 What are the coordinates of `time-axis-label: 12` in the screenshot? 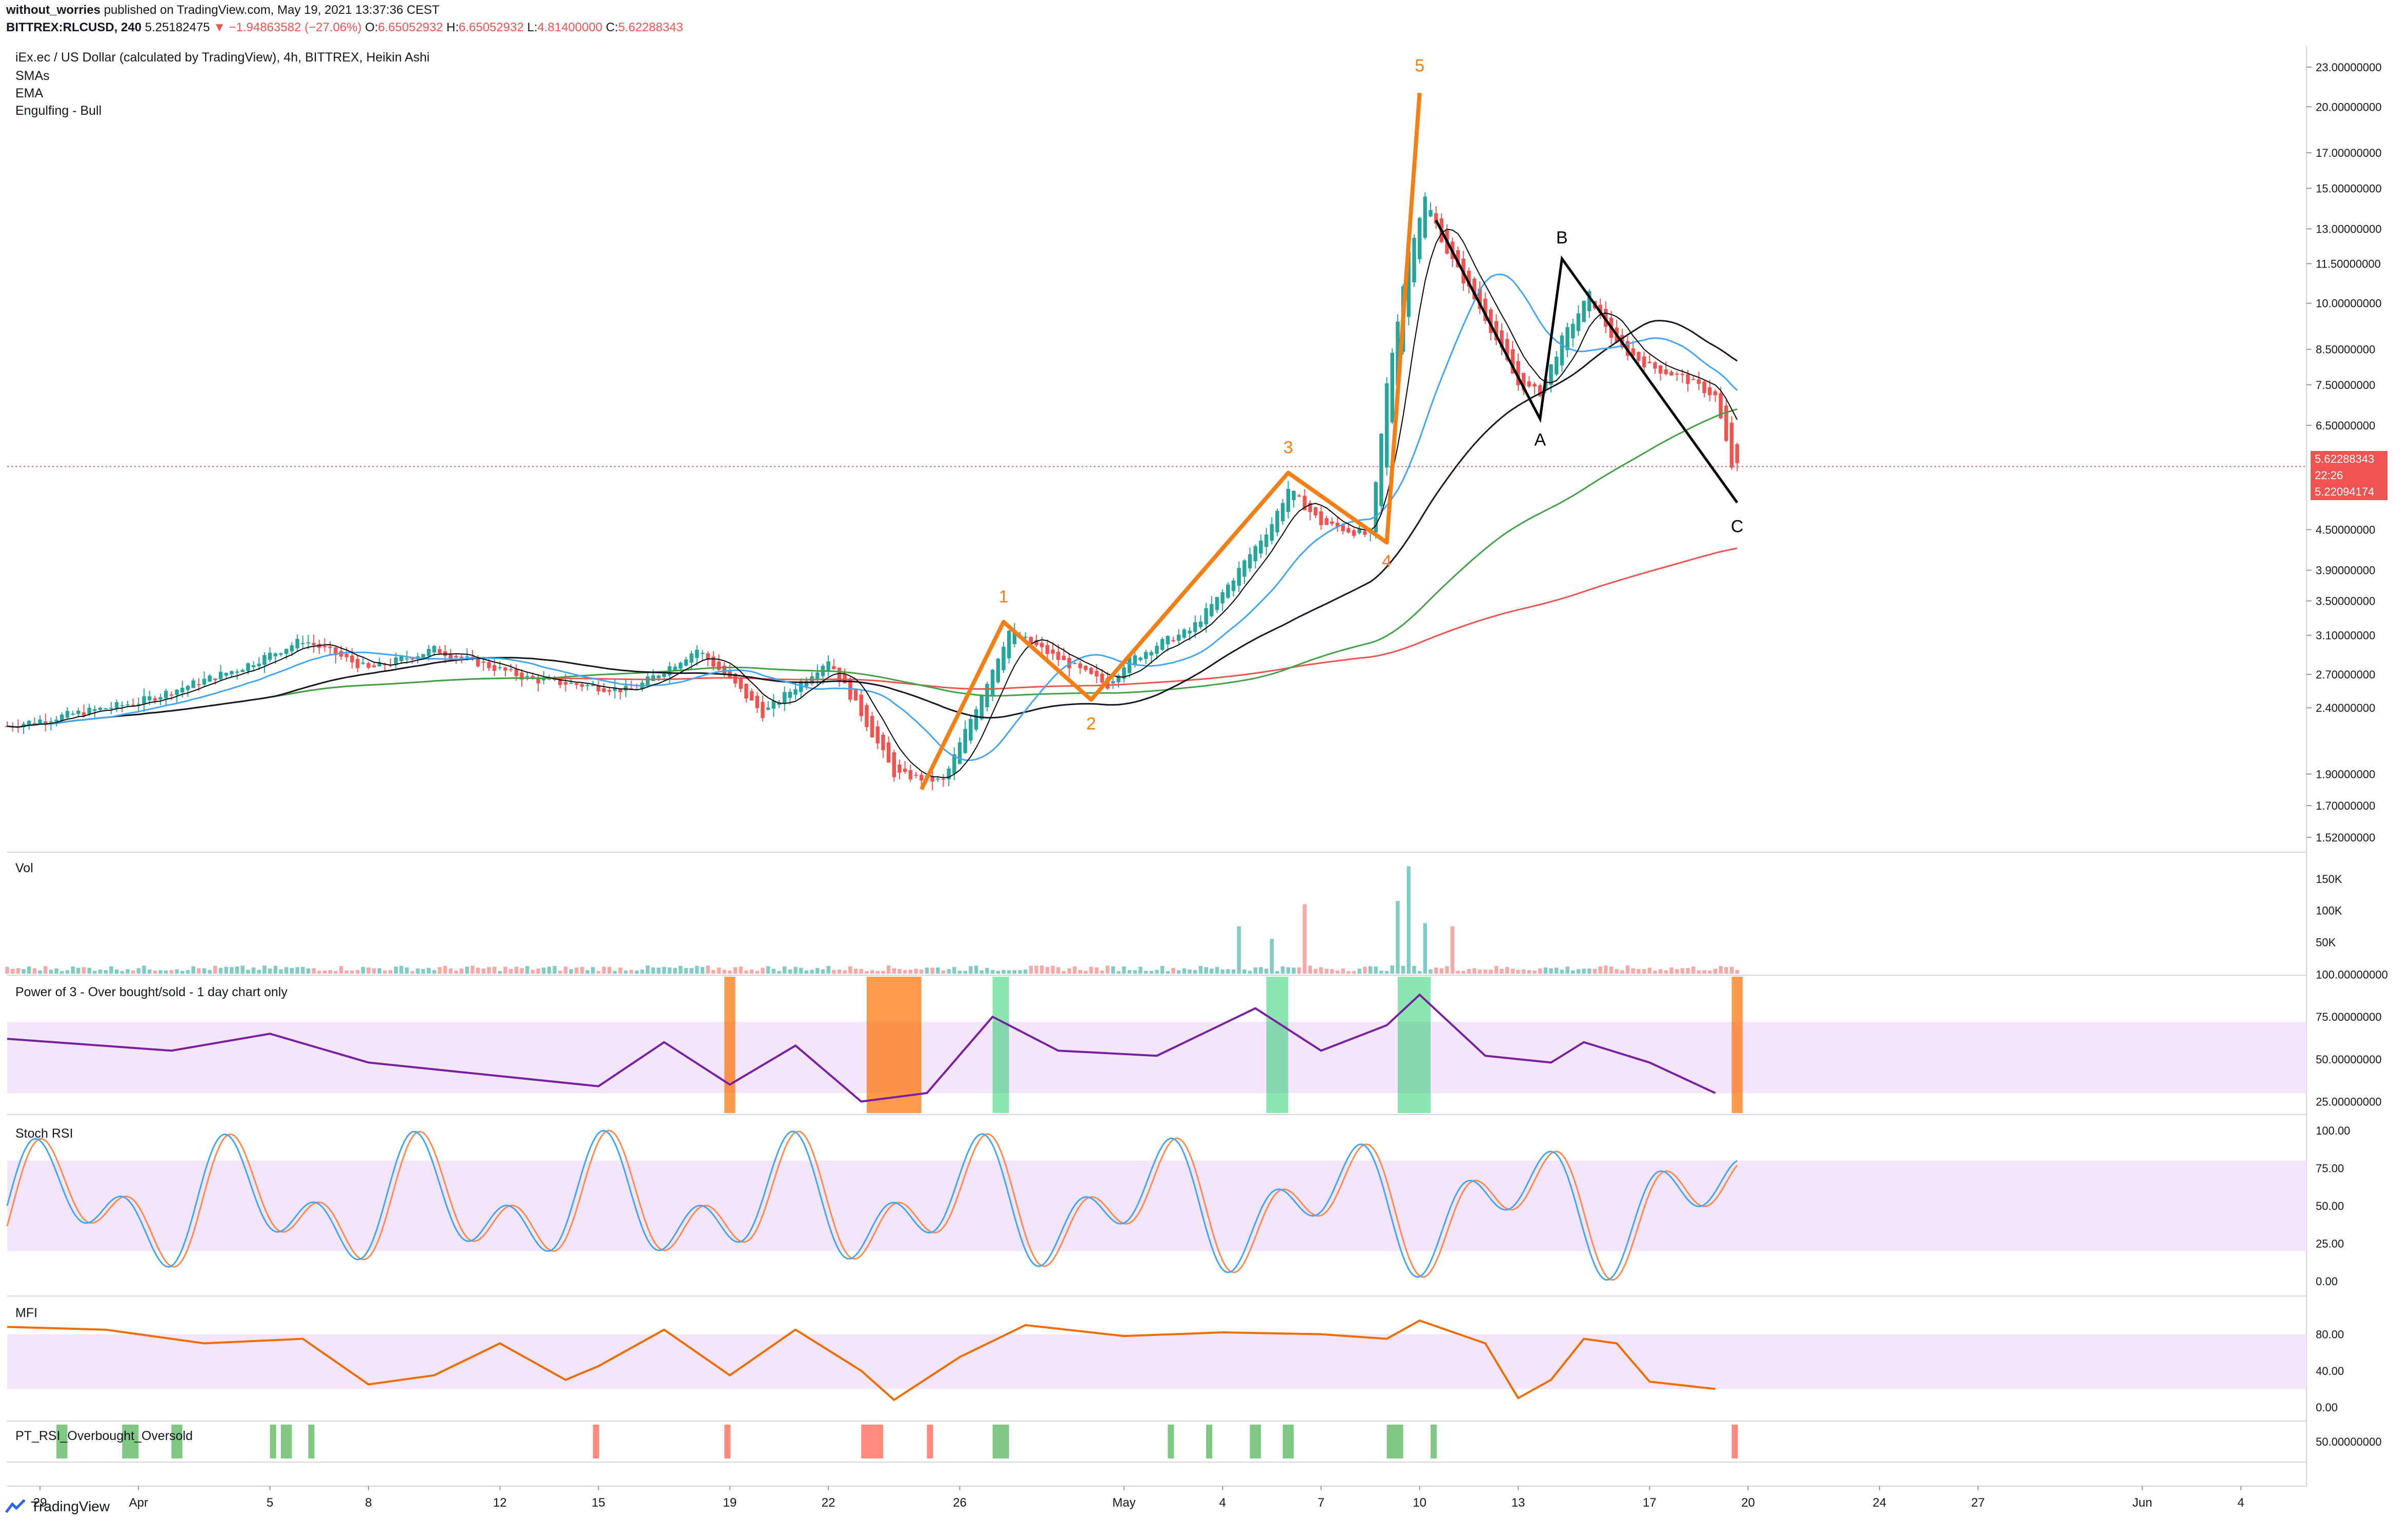 It's located at (500, 1503).